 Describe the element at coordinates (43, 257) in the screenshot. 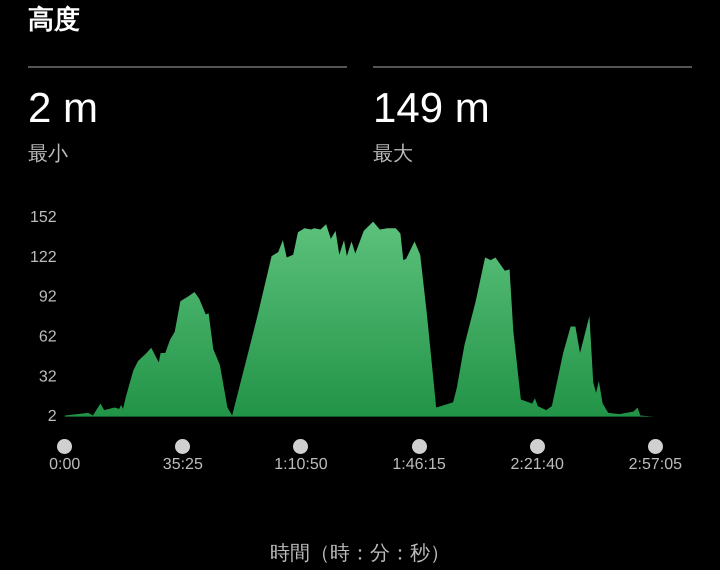

I see `y-tick-label: 122` at that location.